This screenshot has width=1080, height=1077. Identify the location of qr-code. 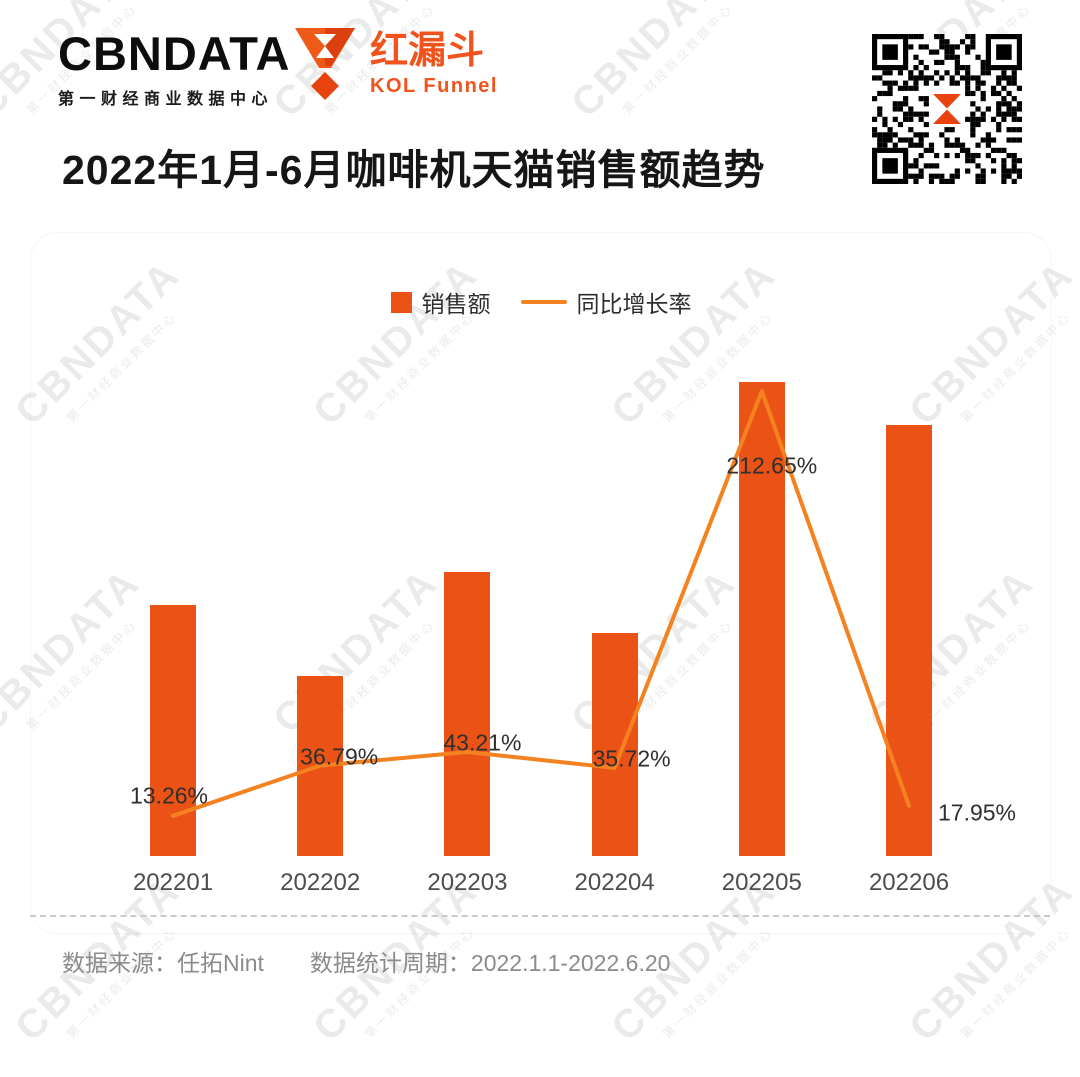
(947, 109).